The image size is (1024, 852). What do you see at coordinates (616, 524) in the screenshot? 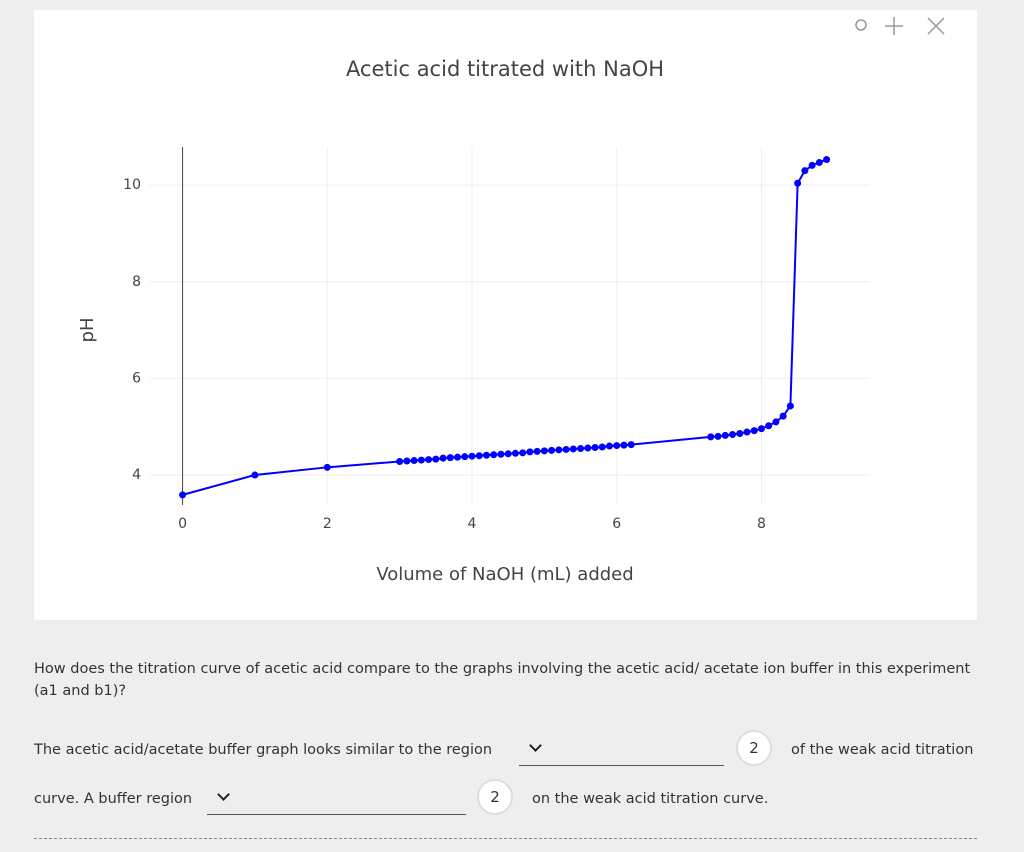
I see `x-tick-label: 6` at bounding box center [616, 524].